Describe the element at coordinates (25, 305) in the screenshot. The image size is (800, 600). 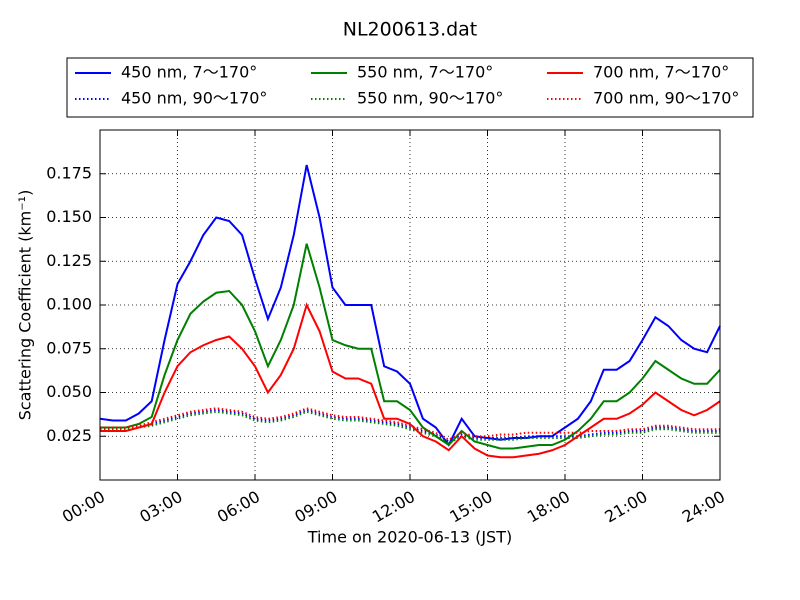
I see `y-axis-label: Scattering Coefficient (km⁻¹)` at that location.